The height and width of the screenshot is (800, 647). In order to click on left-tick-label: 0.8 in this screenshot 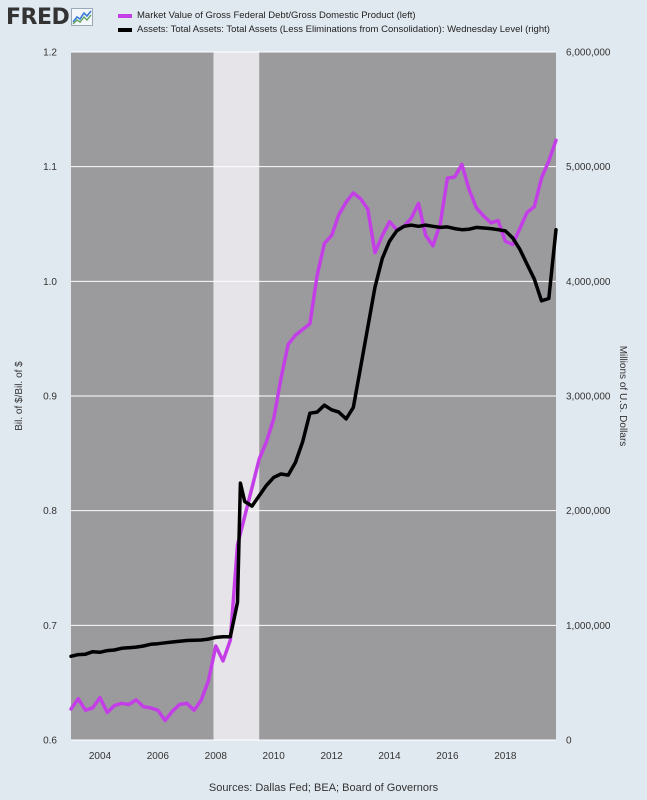, I will do `click(50, 511)`.